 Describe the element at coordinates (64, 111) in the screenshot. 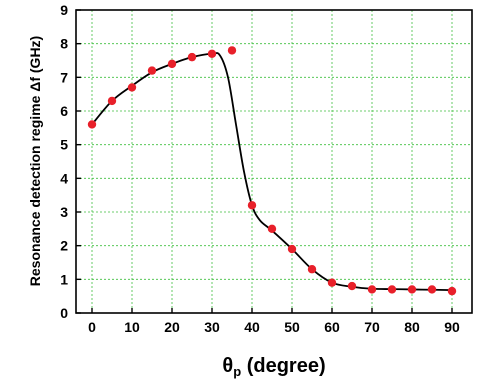

I see `y-tick-label: 6` at that location.